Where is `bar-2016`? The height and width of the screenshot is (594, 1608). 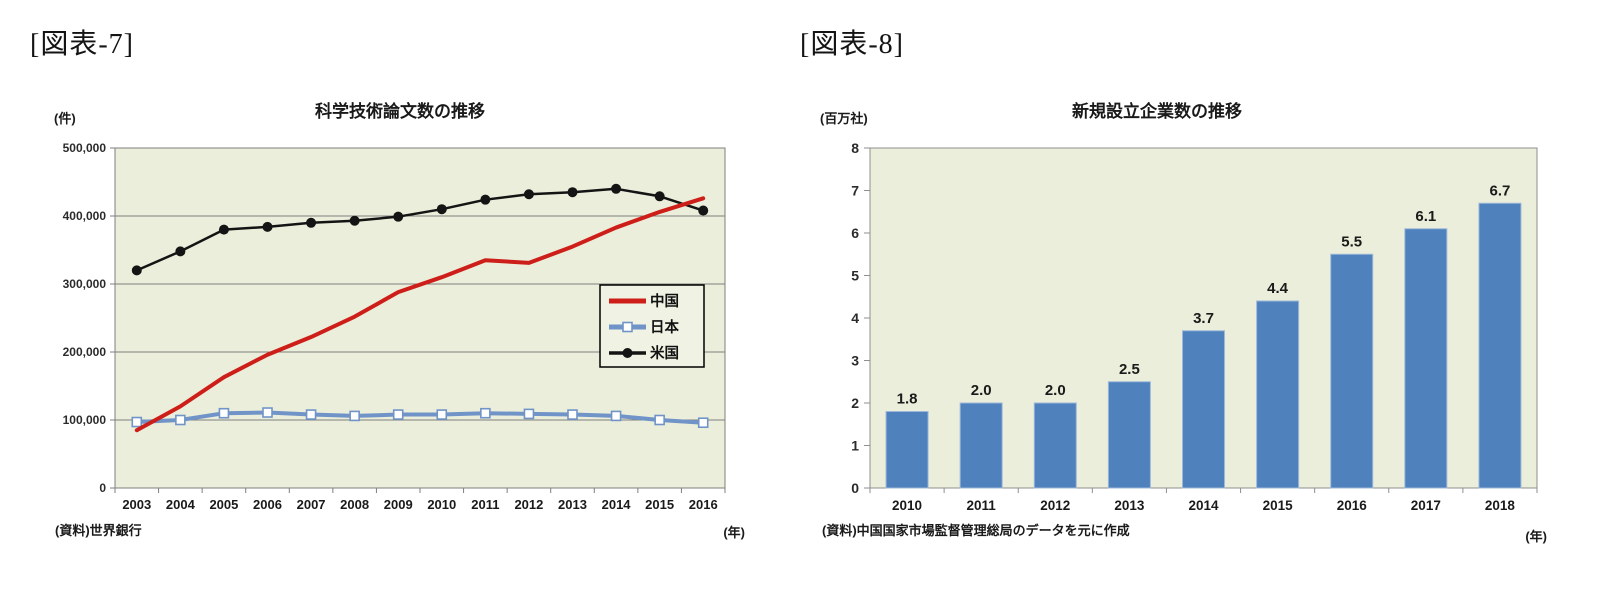
bar-2016 is located at coordinates (1352, 371).